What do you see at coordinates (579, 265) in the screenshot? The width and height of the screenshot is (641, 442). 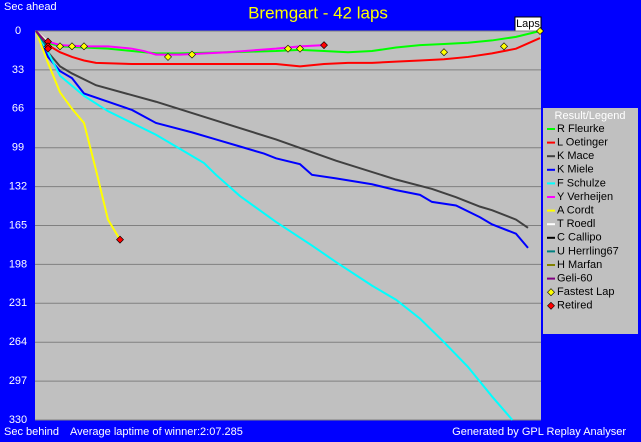 I see `legend-label: H Marfan` at bounding box center [579, 265].